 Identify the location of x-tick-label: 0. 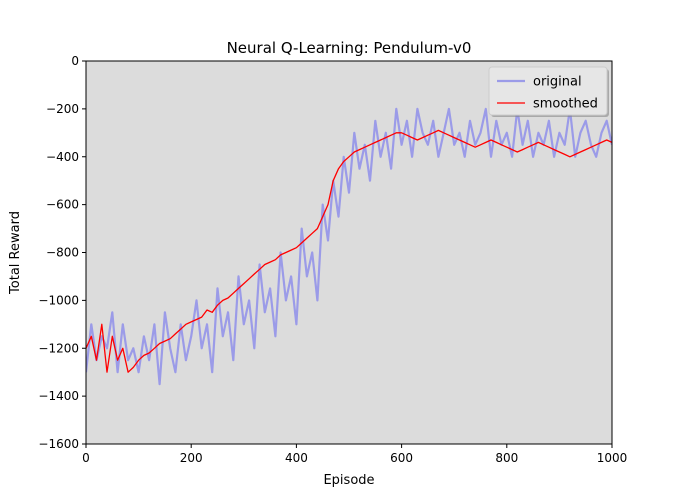
(86, 458).